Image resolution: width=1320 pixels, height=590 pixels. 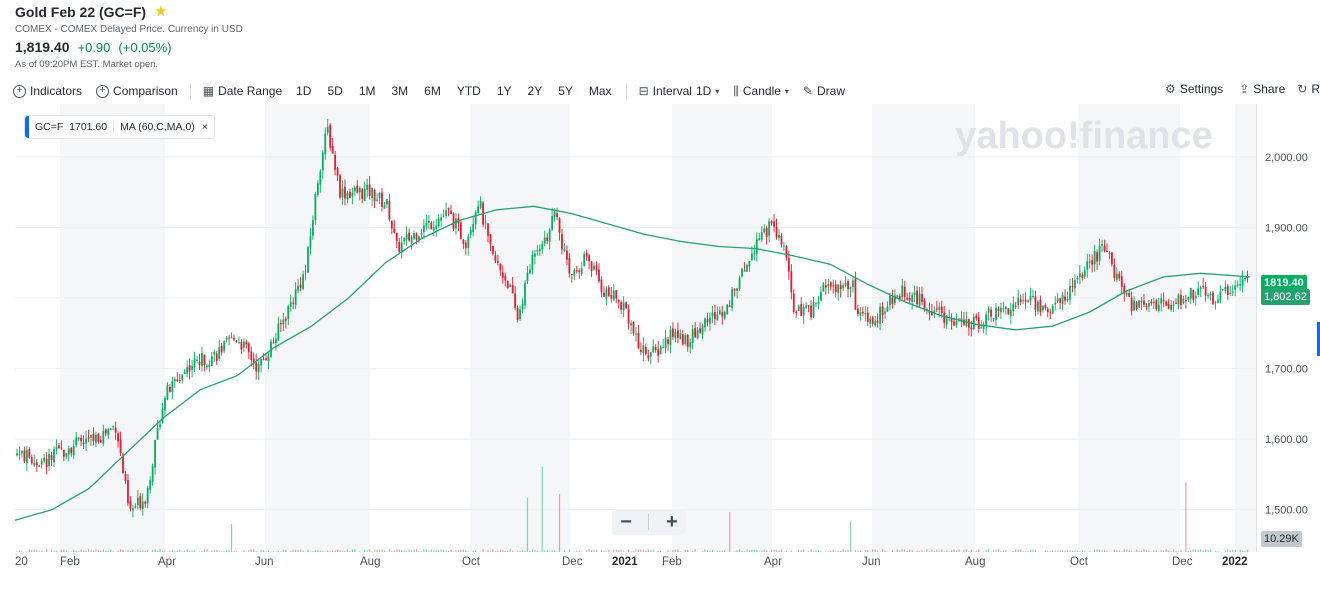 I want to click on chevron-down-icon: ▾, so click(x=717, y=91).